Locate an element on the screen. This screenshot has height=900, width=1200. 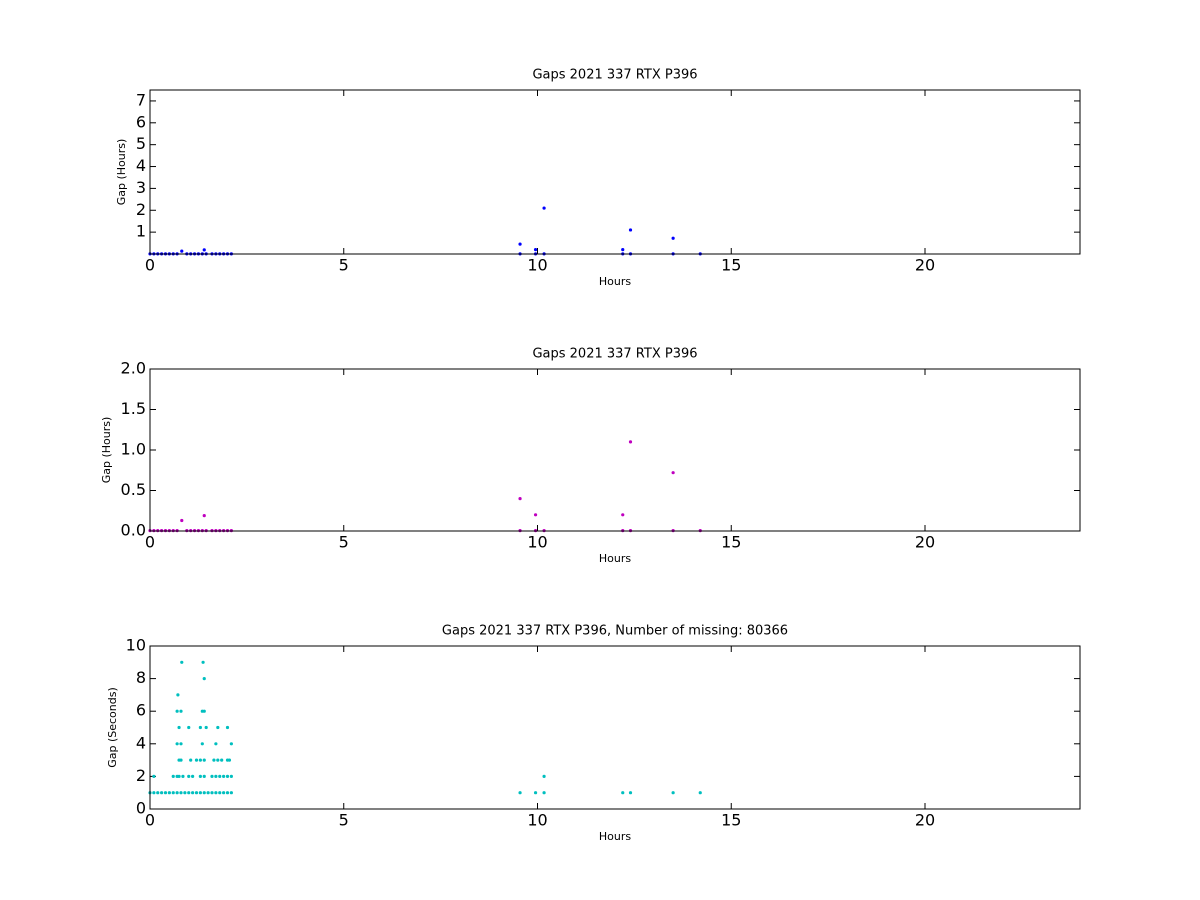
y-tick-label: 1 is located at coordinates (141, 231).